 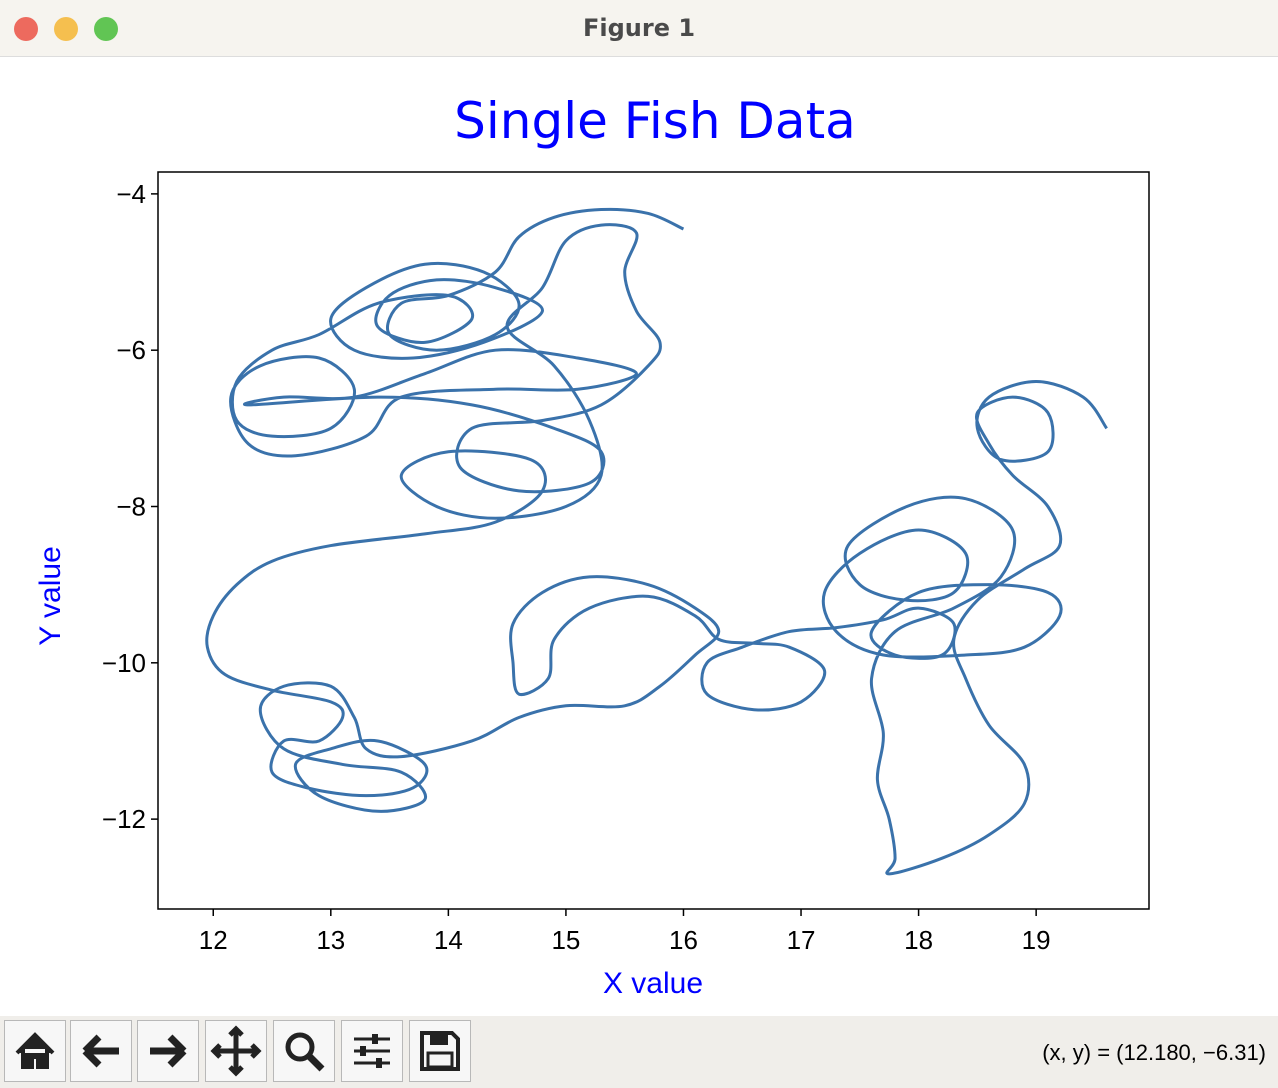 I want to click on pan-button, so click(x=236, y=1051).